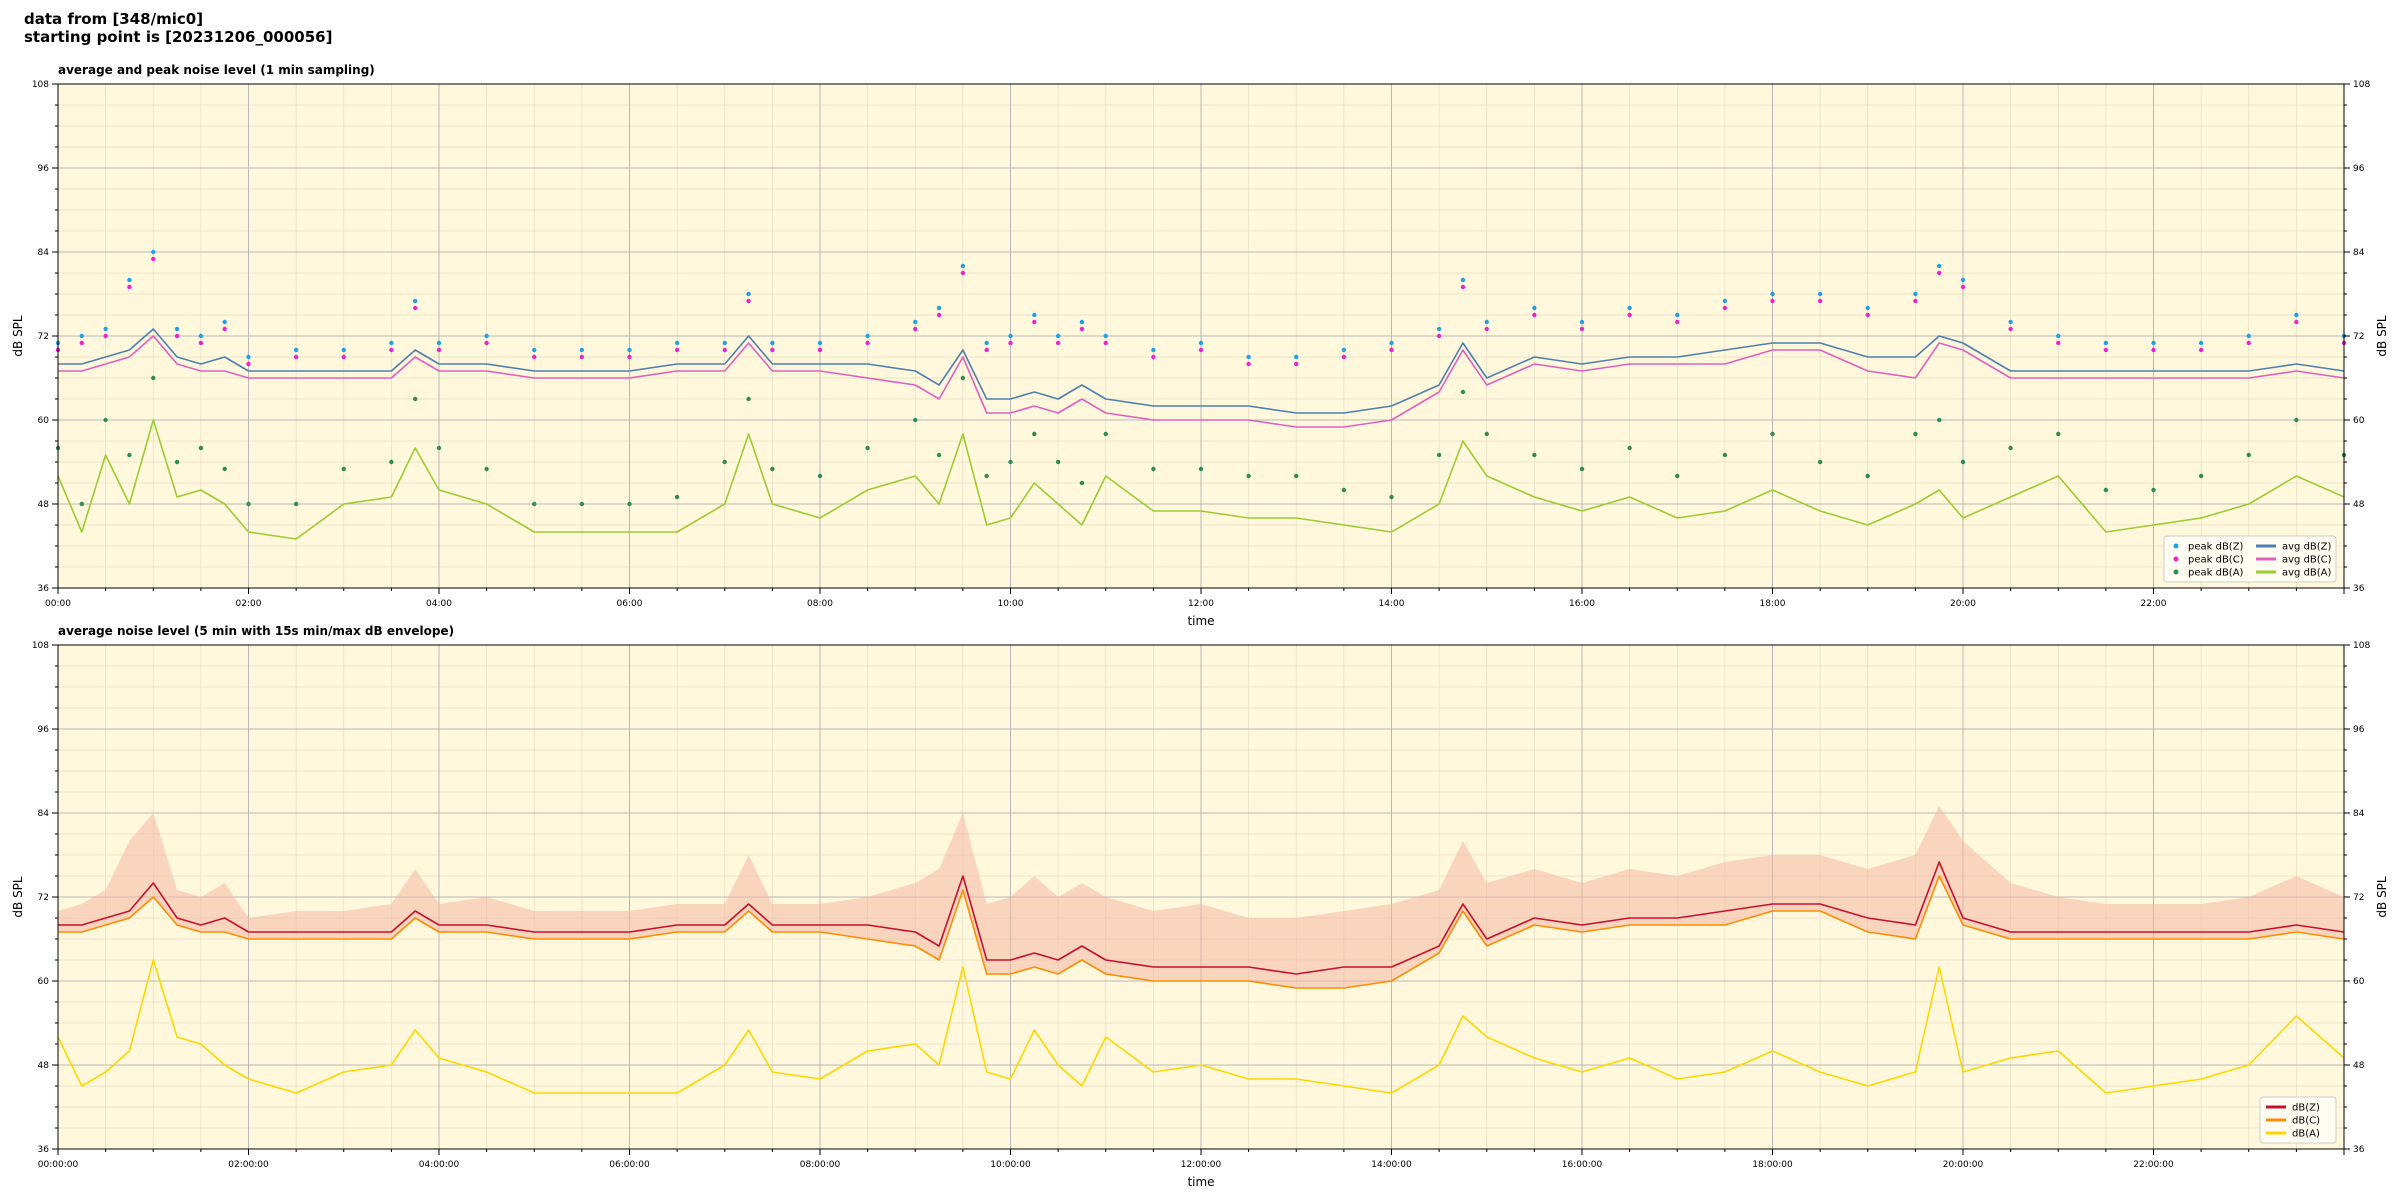 The image size is (2400, 1200). Describe the element at coordinates (2307, 560) in the screenshot. I see `legend-label: avg dB(C)` at that location.